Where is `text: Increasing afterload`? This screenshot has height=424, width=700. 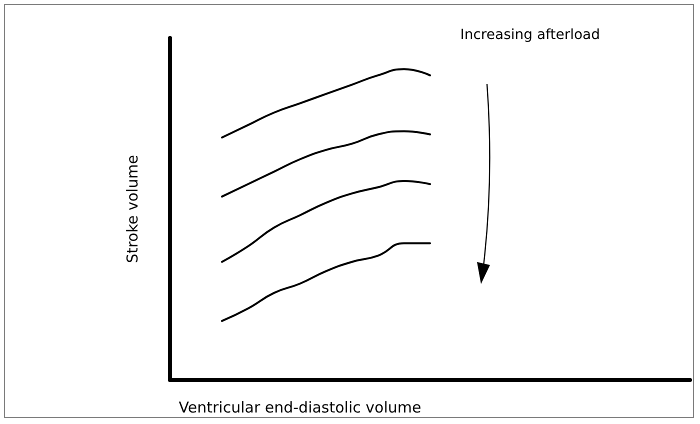 text: Increasing afterload is located at coordinates (530, 35).